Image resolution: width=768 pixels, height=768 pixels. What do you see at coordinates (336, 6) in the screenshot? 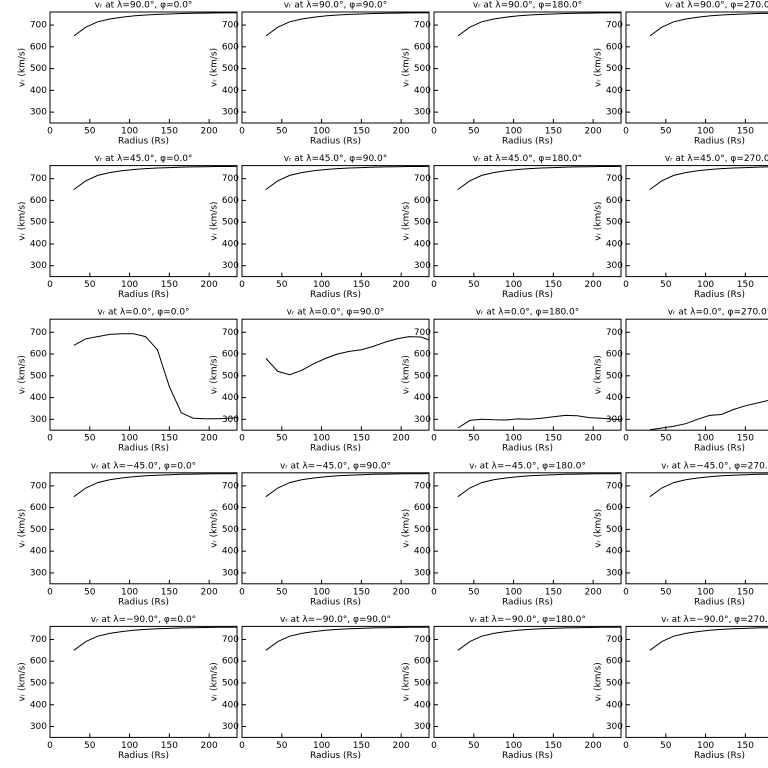
I see `chart-title: vᵣ at λ=90.0°, φ=90.0°` at bounding box center [336, 6].